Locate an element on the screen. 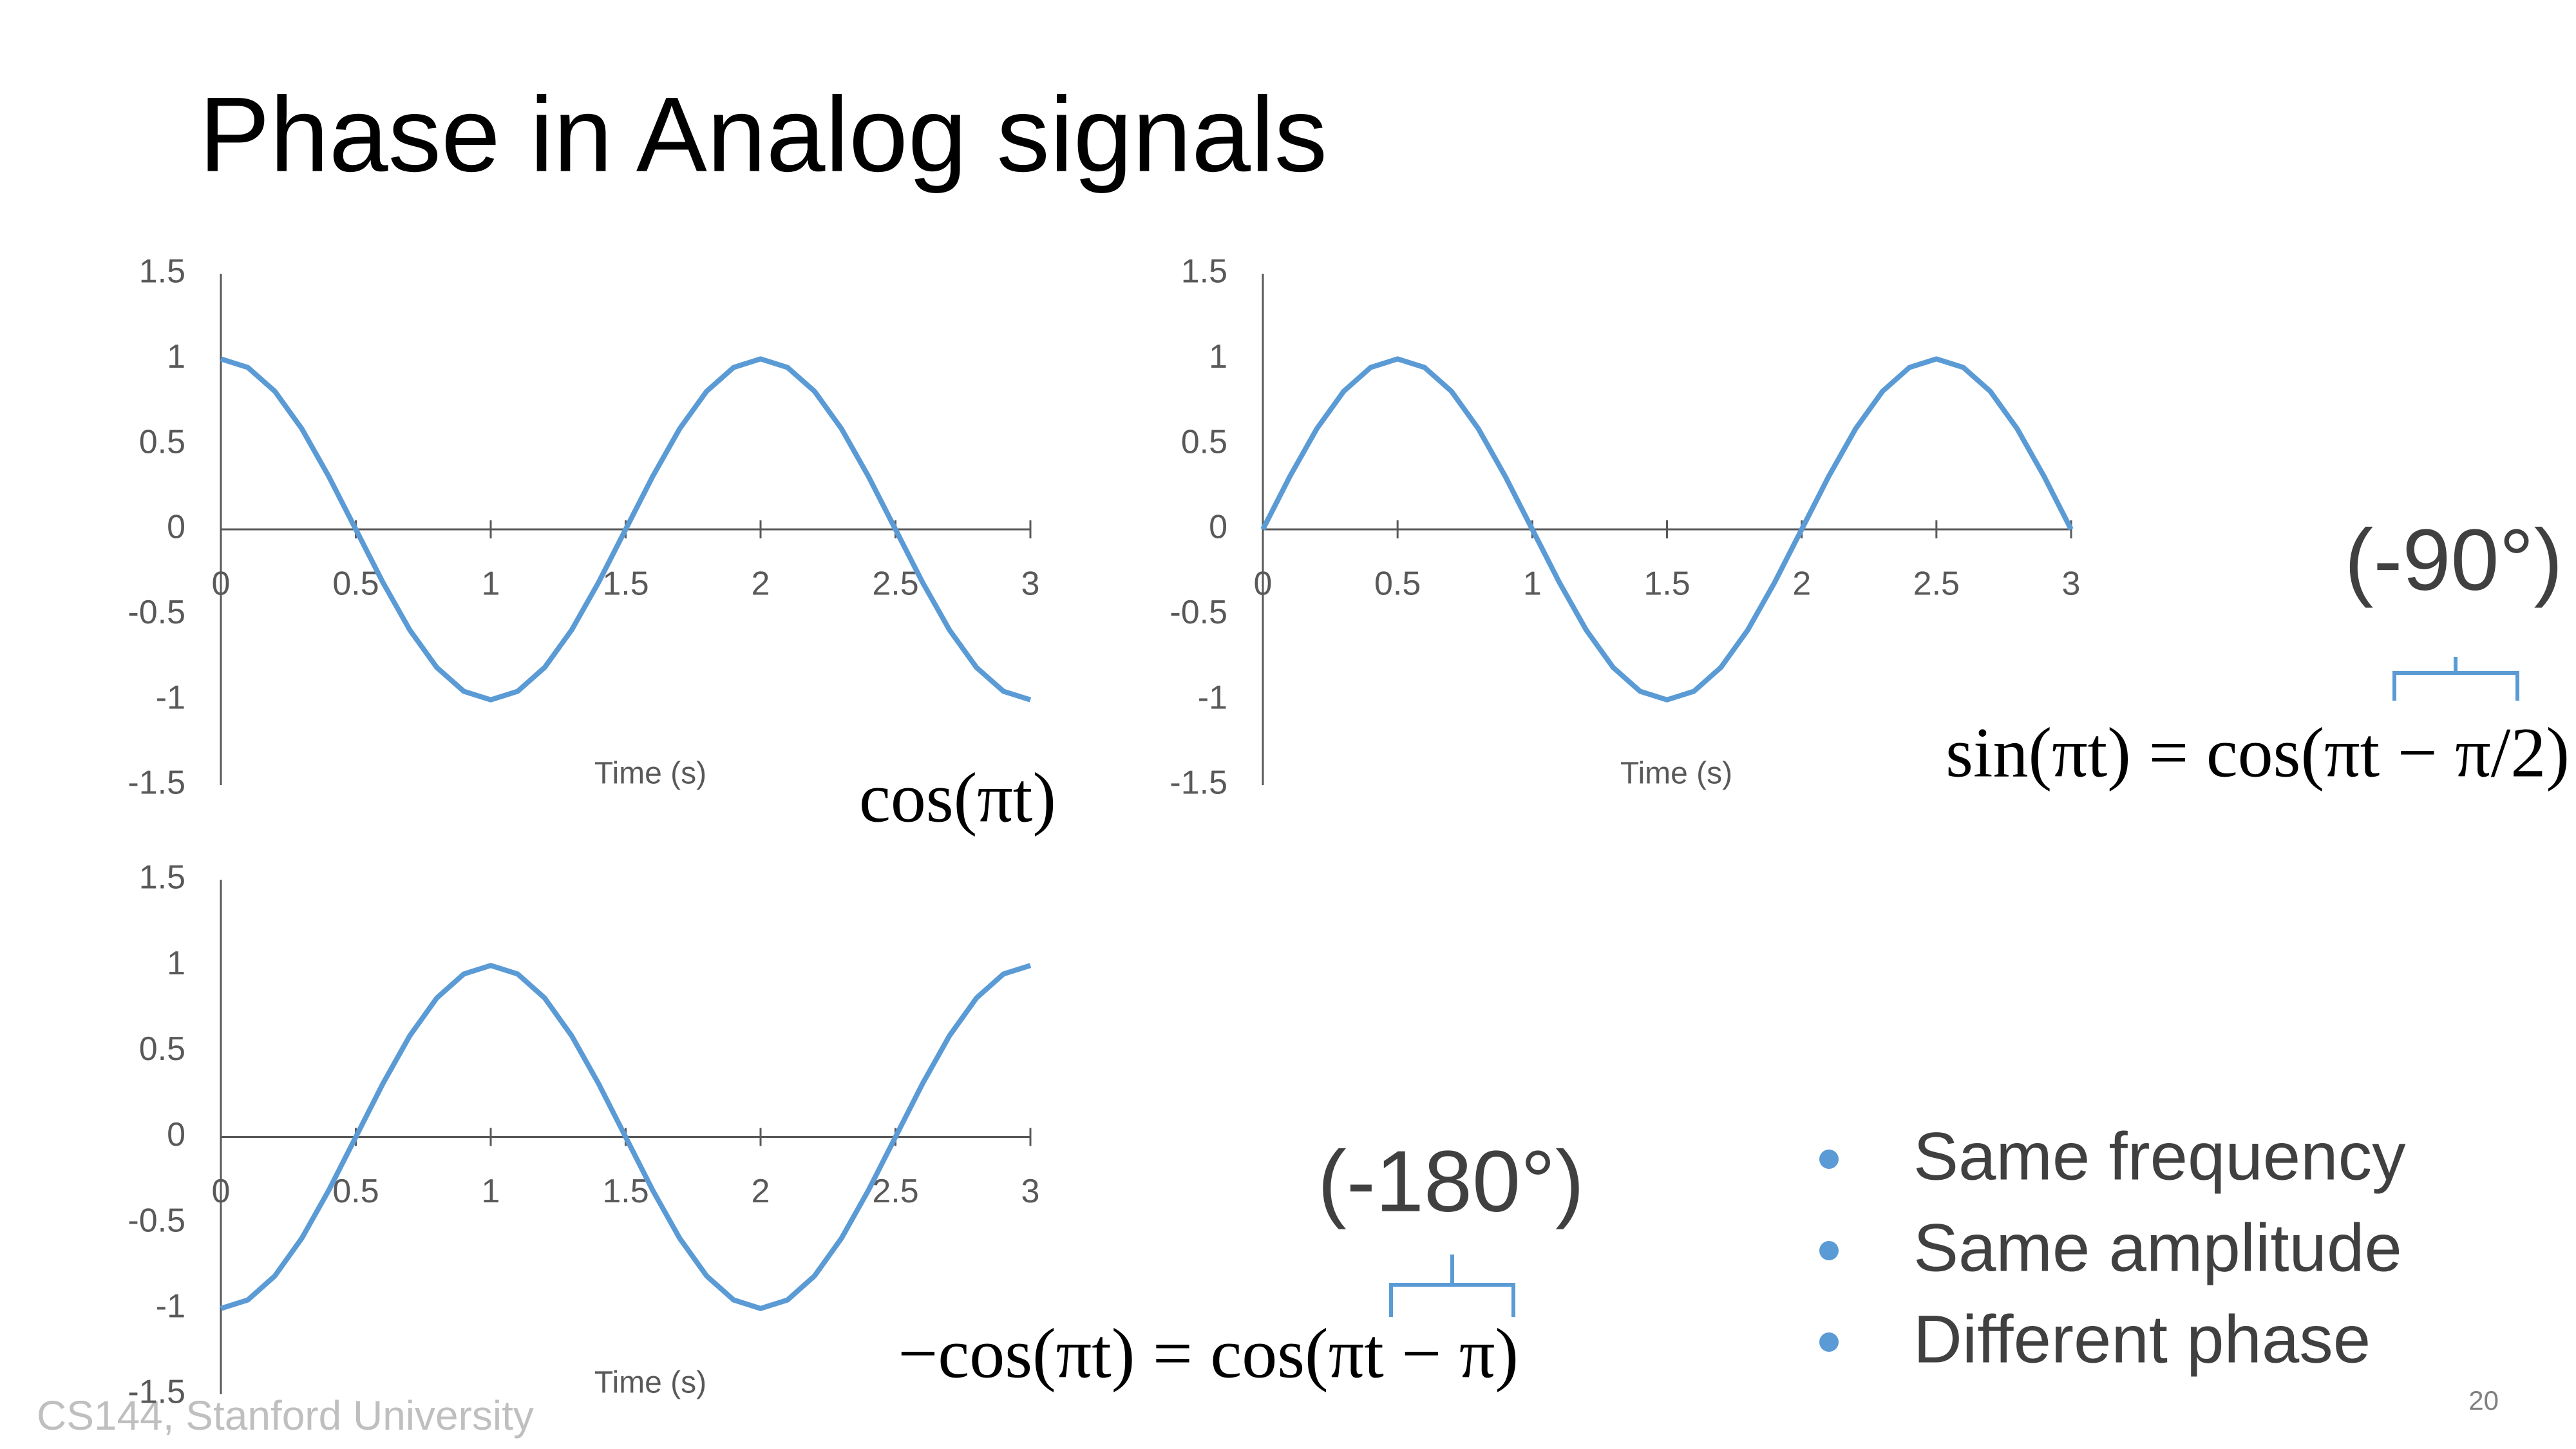  phase-label: (-180°) is located at coordinates (1451, 1181).